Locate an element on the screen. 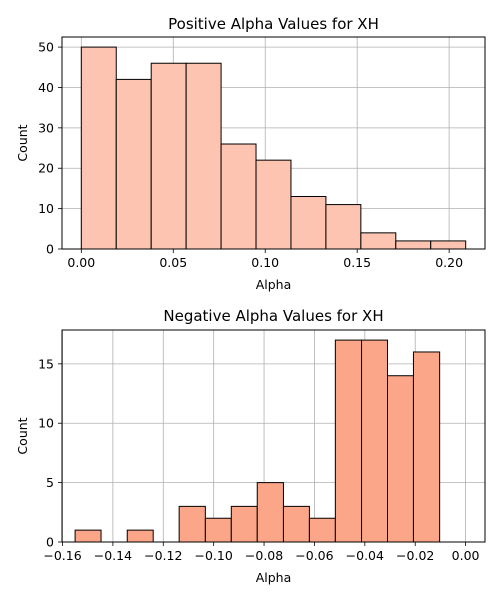 This screenshot has width=500, height=604. y-tick-label: 15 is located at coordinates (46, 363).